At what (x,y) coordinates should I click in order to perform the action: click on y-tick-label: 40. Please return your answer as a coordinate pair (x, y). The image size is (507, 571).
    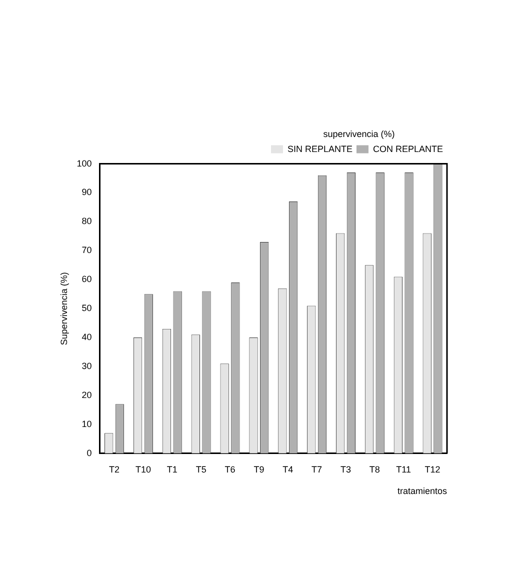
    Looking at the image, I should click on (87, 337).